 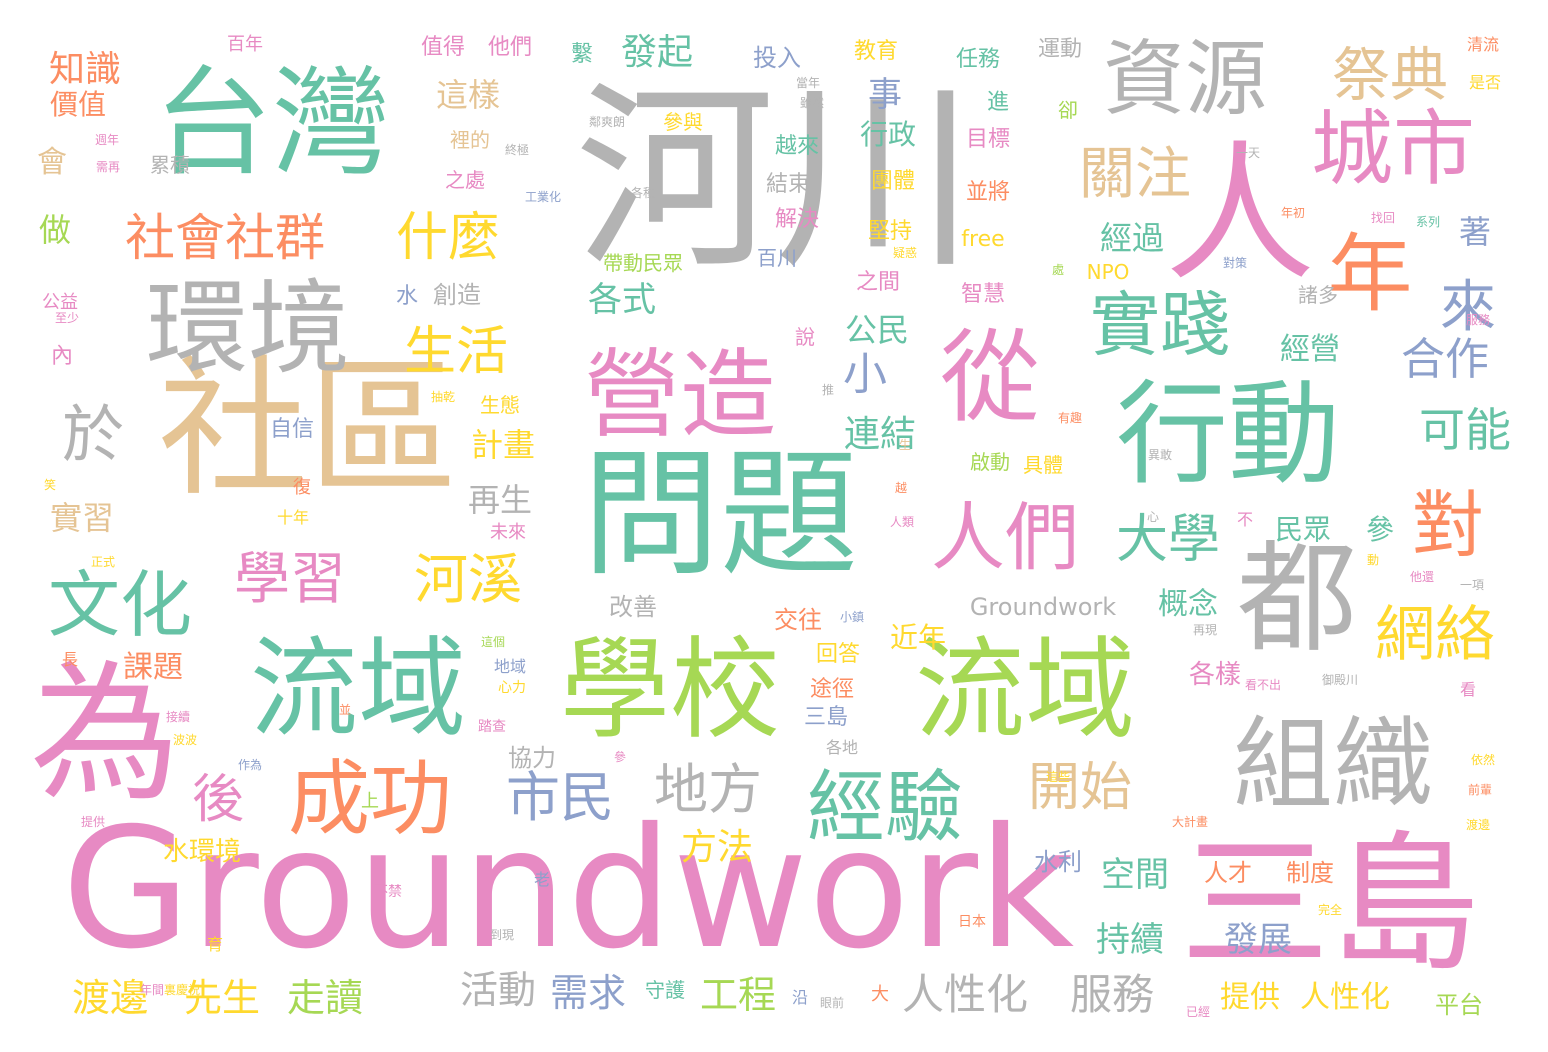 I want to click on word: 各樣, so click(x=1215, y=675).